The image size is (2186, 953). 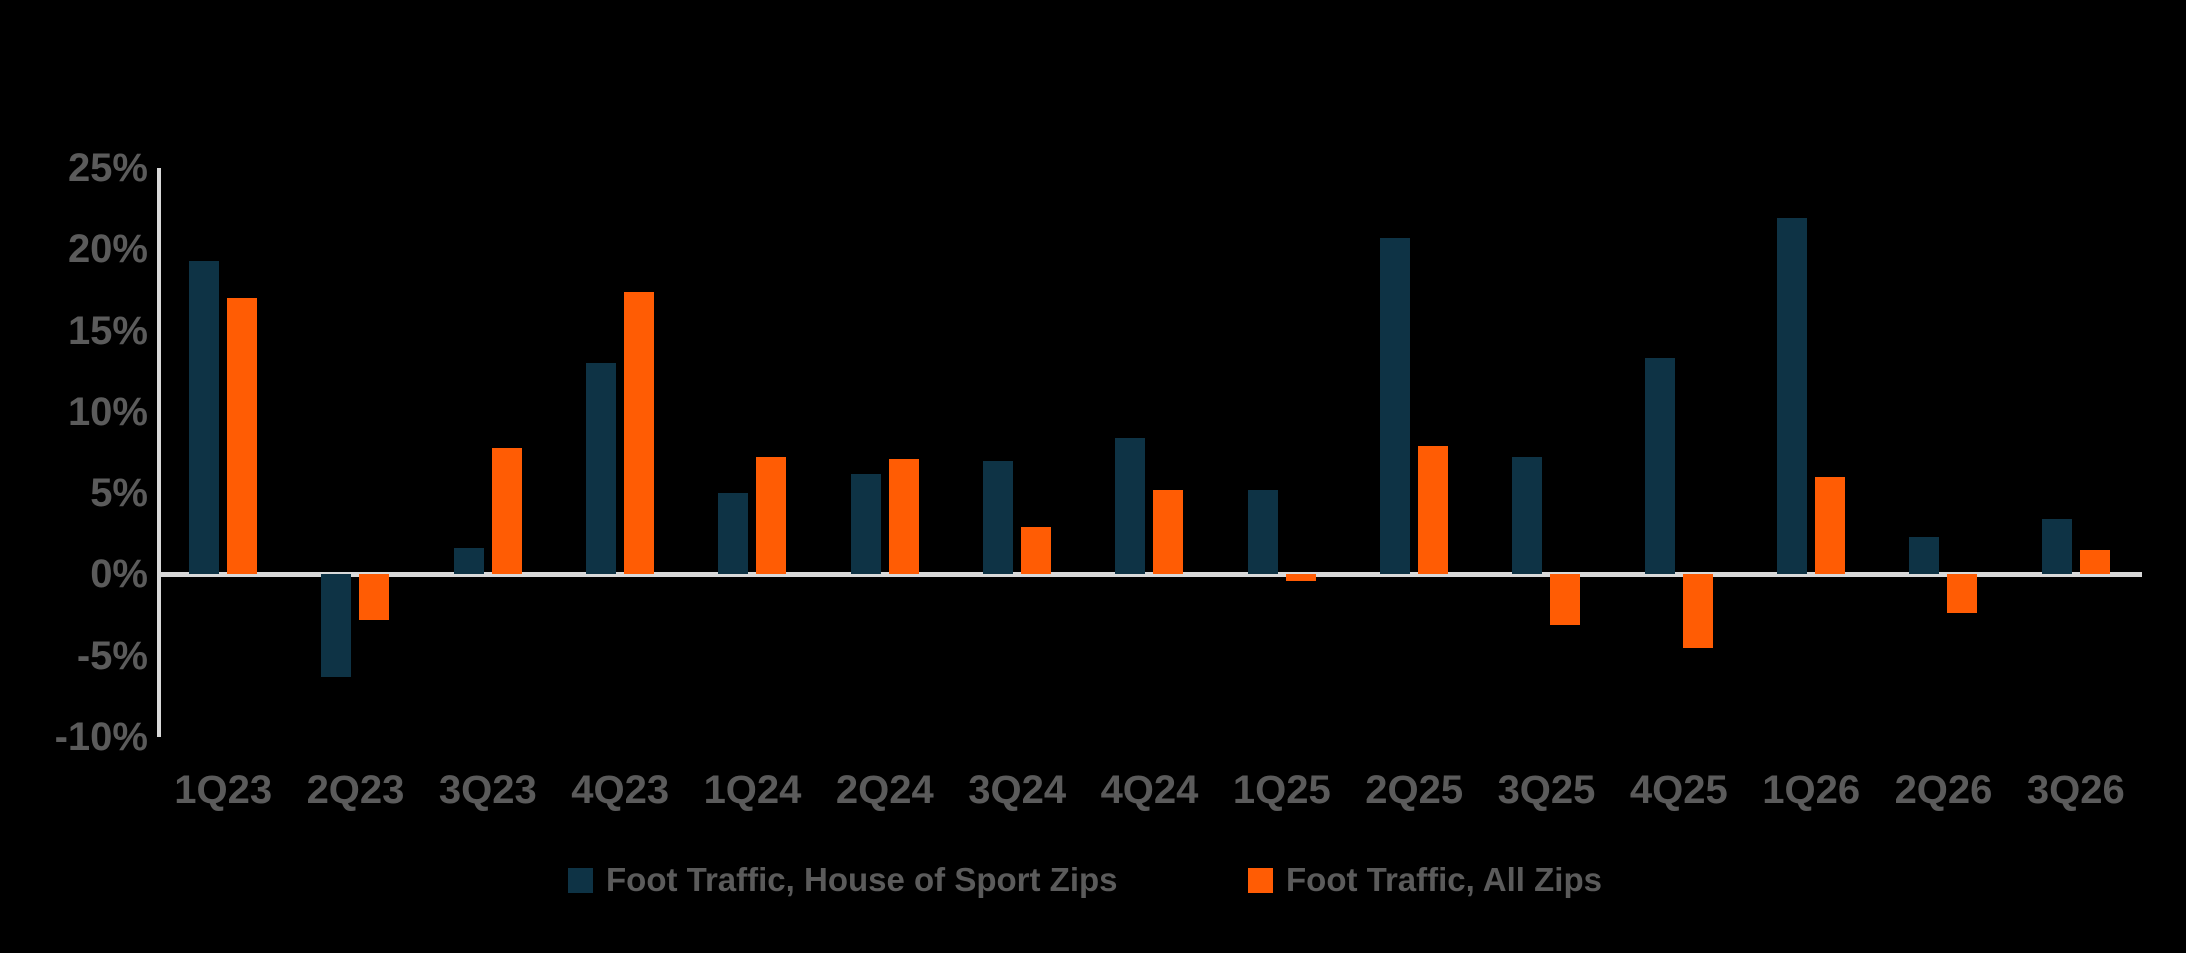 I want to click on x-axis-label: 3Q23, so click(x=487, y=790).